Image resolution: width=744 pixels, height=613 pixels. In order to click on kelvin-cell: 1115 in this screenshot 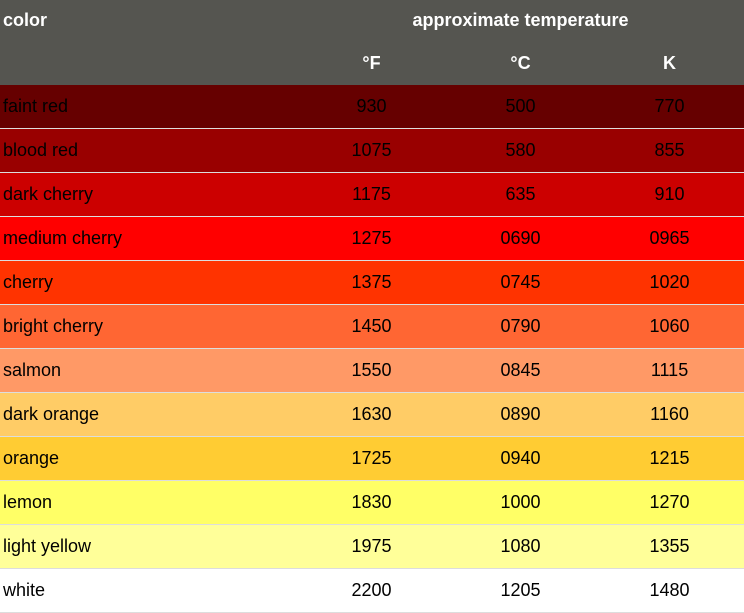, I will do `click(669, 370)`.